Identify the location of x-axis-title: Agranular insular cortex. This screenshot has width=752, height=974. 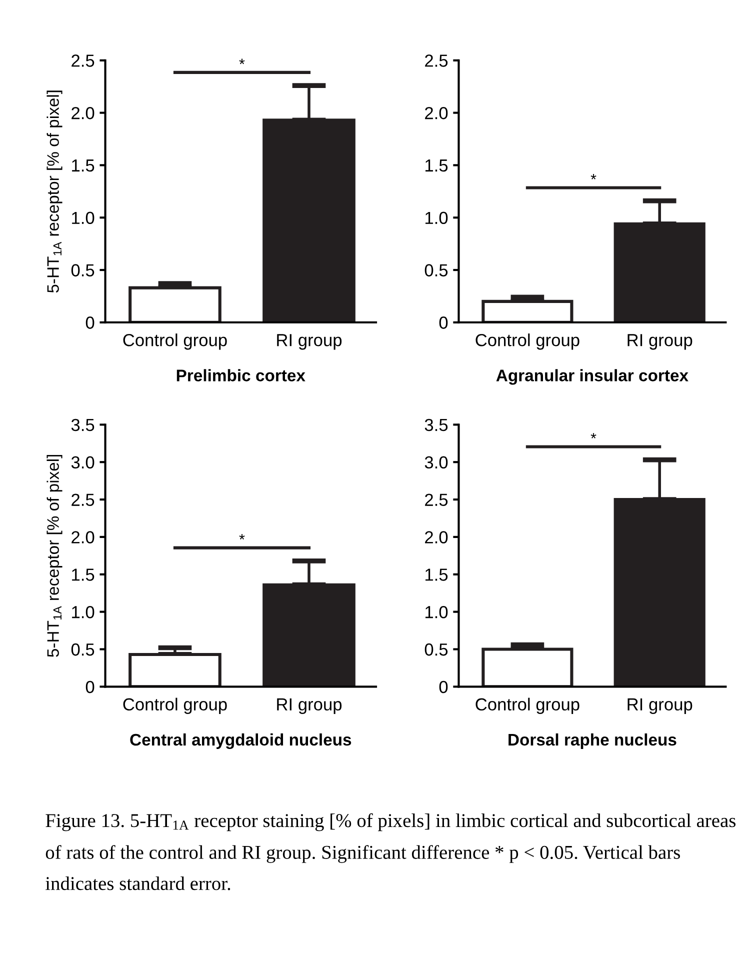
(592, 377).